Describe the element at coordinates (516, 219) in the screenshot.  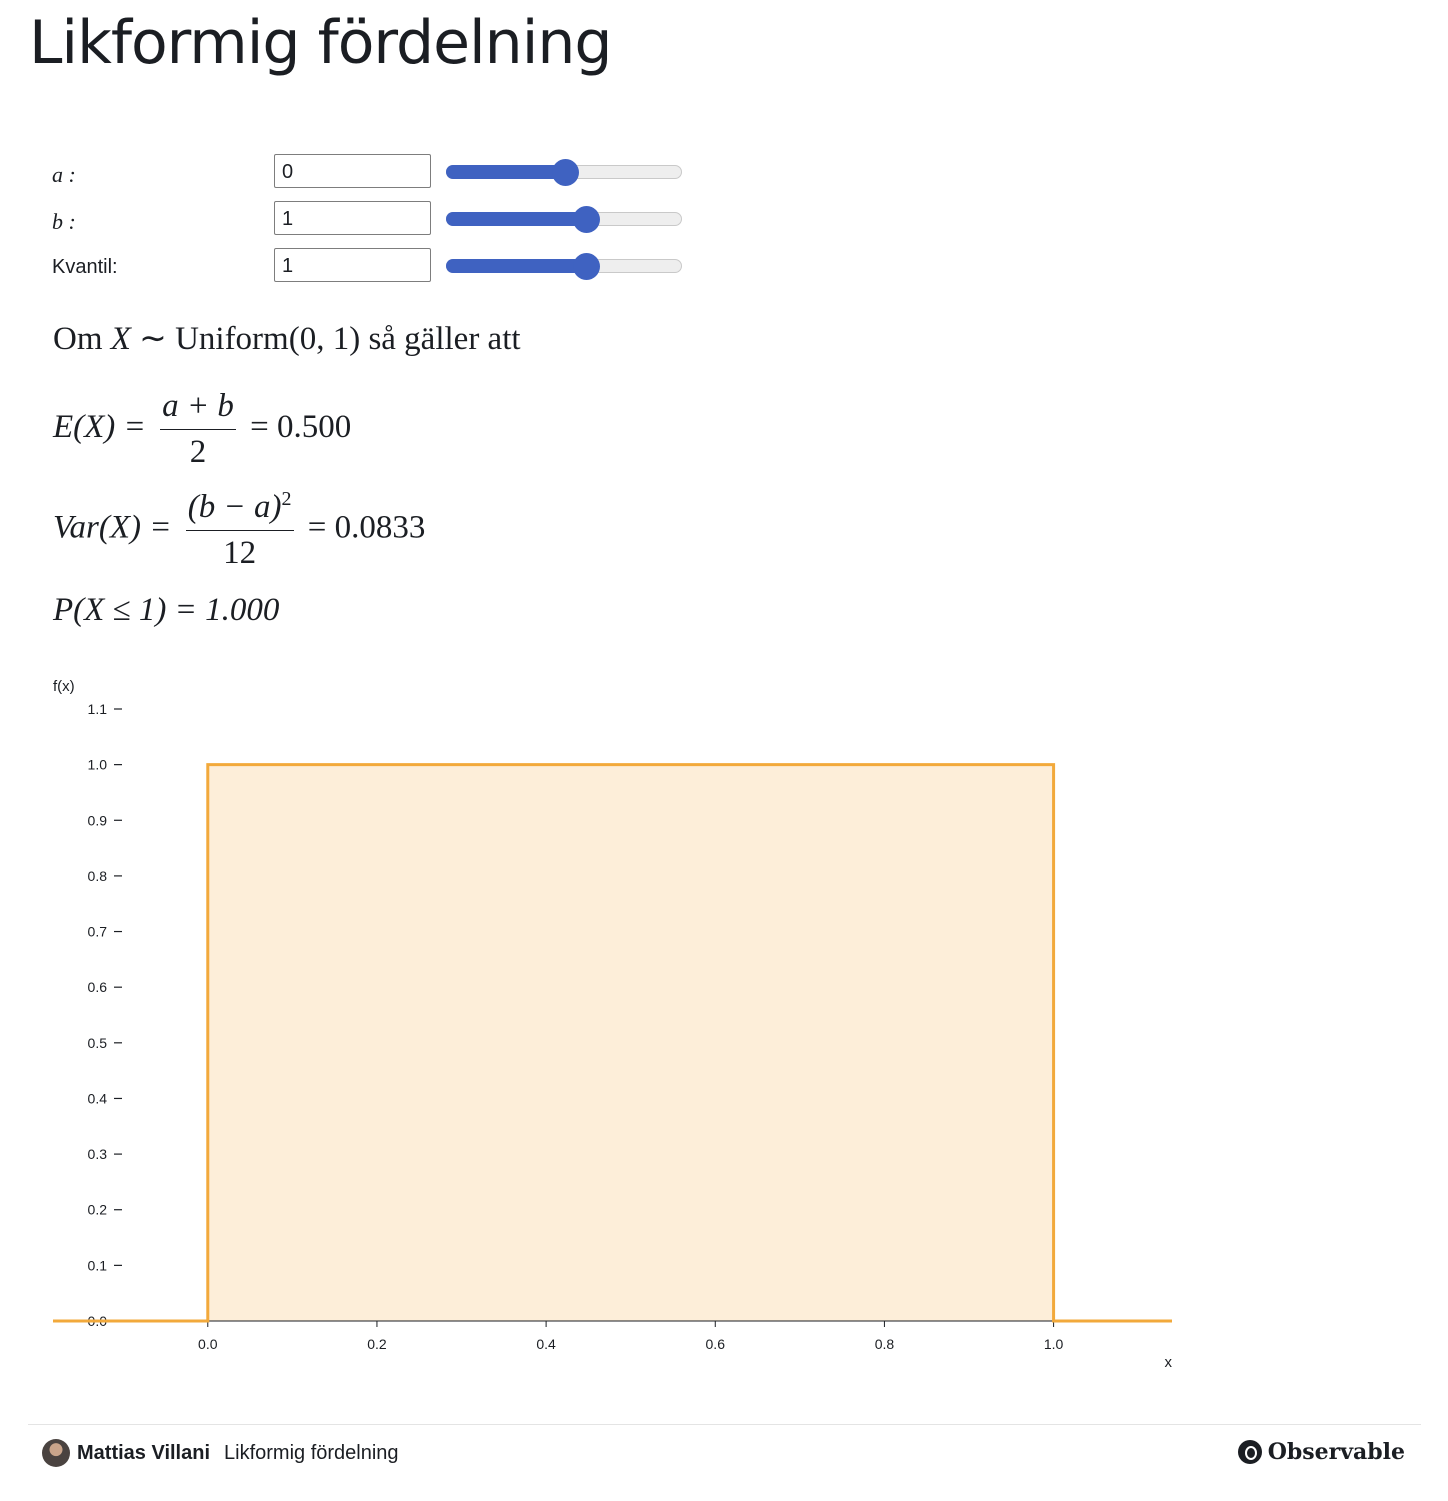
I see `b-slider-fill` at that location.